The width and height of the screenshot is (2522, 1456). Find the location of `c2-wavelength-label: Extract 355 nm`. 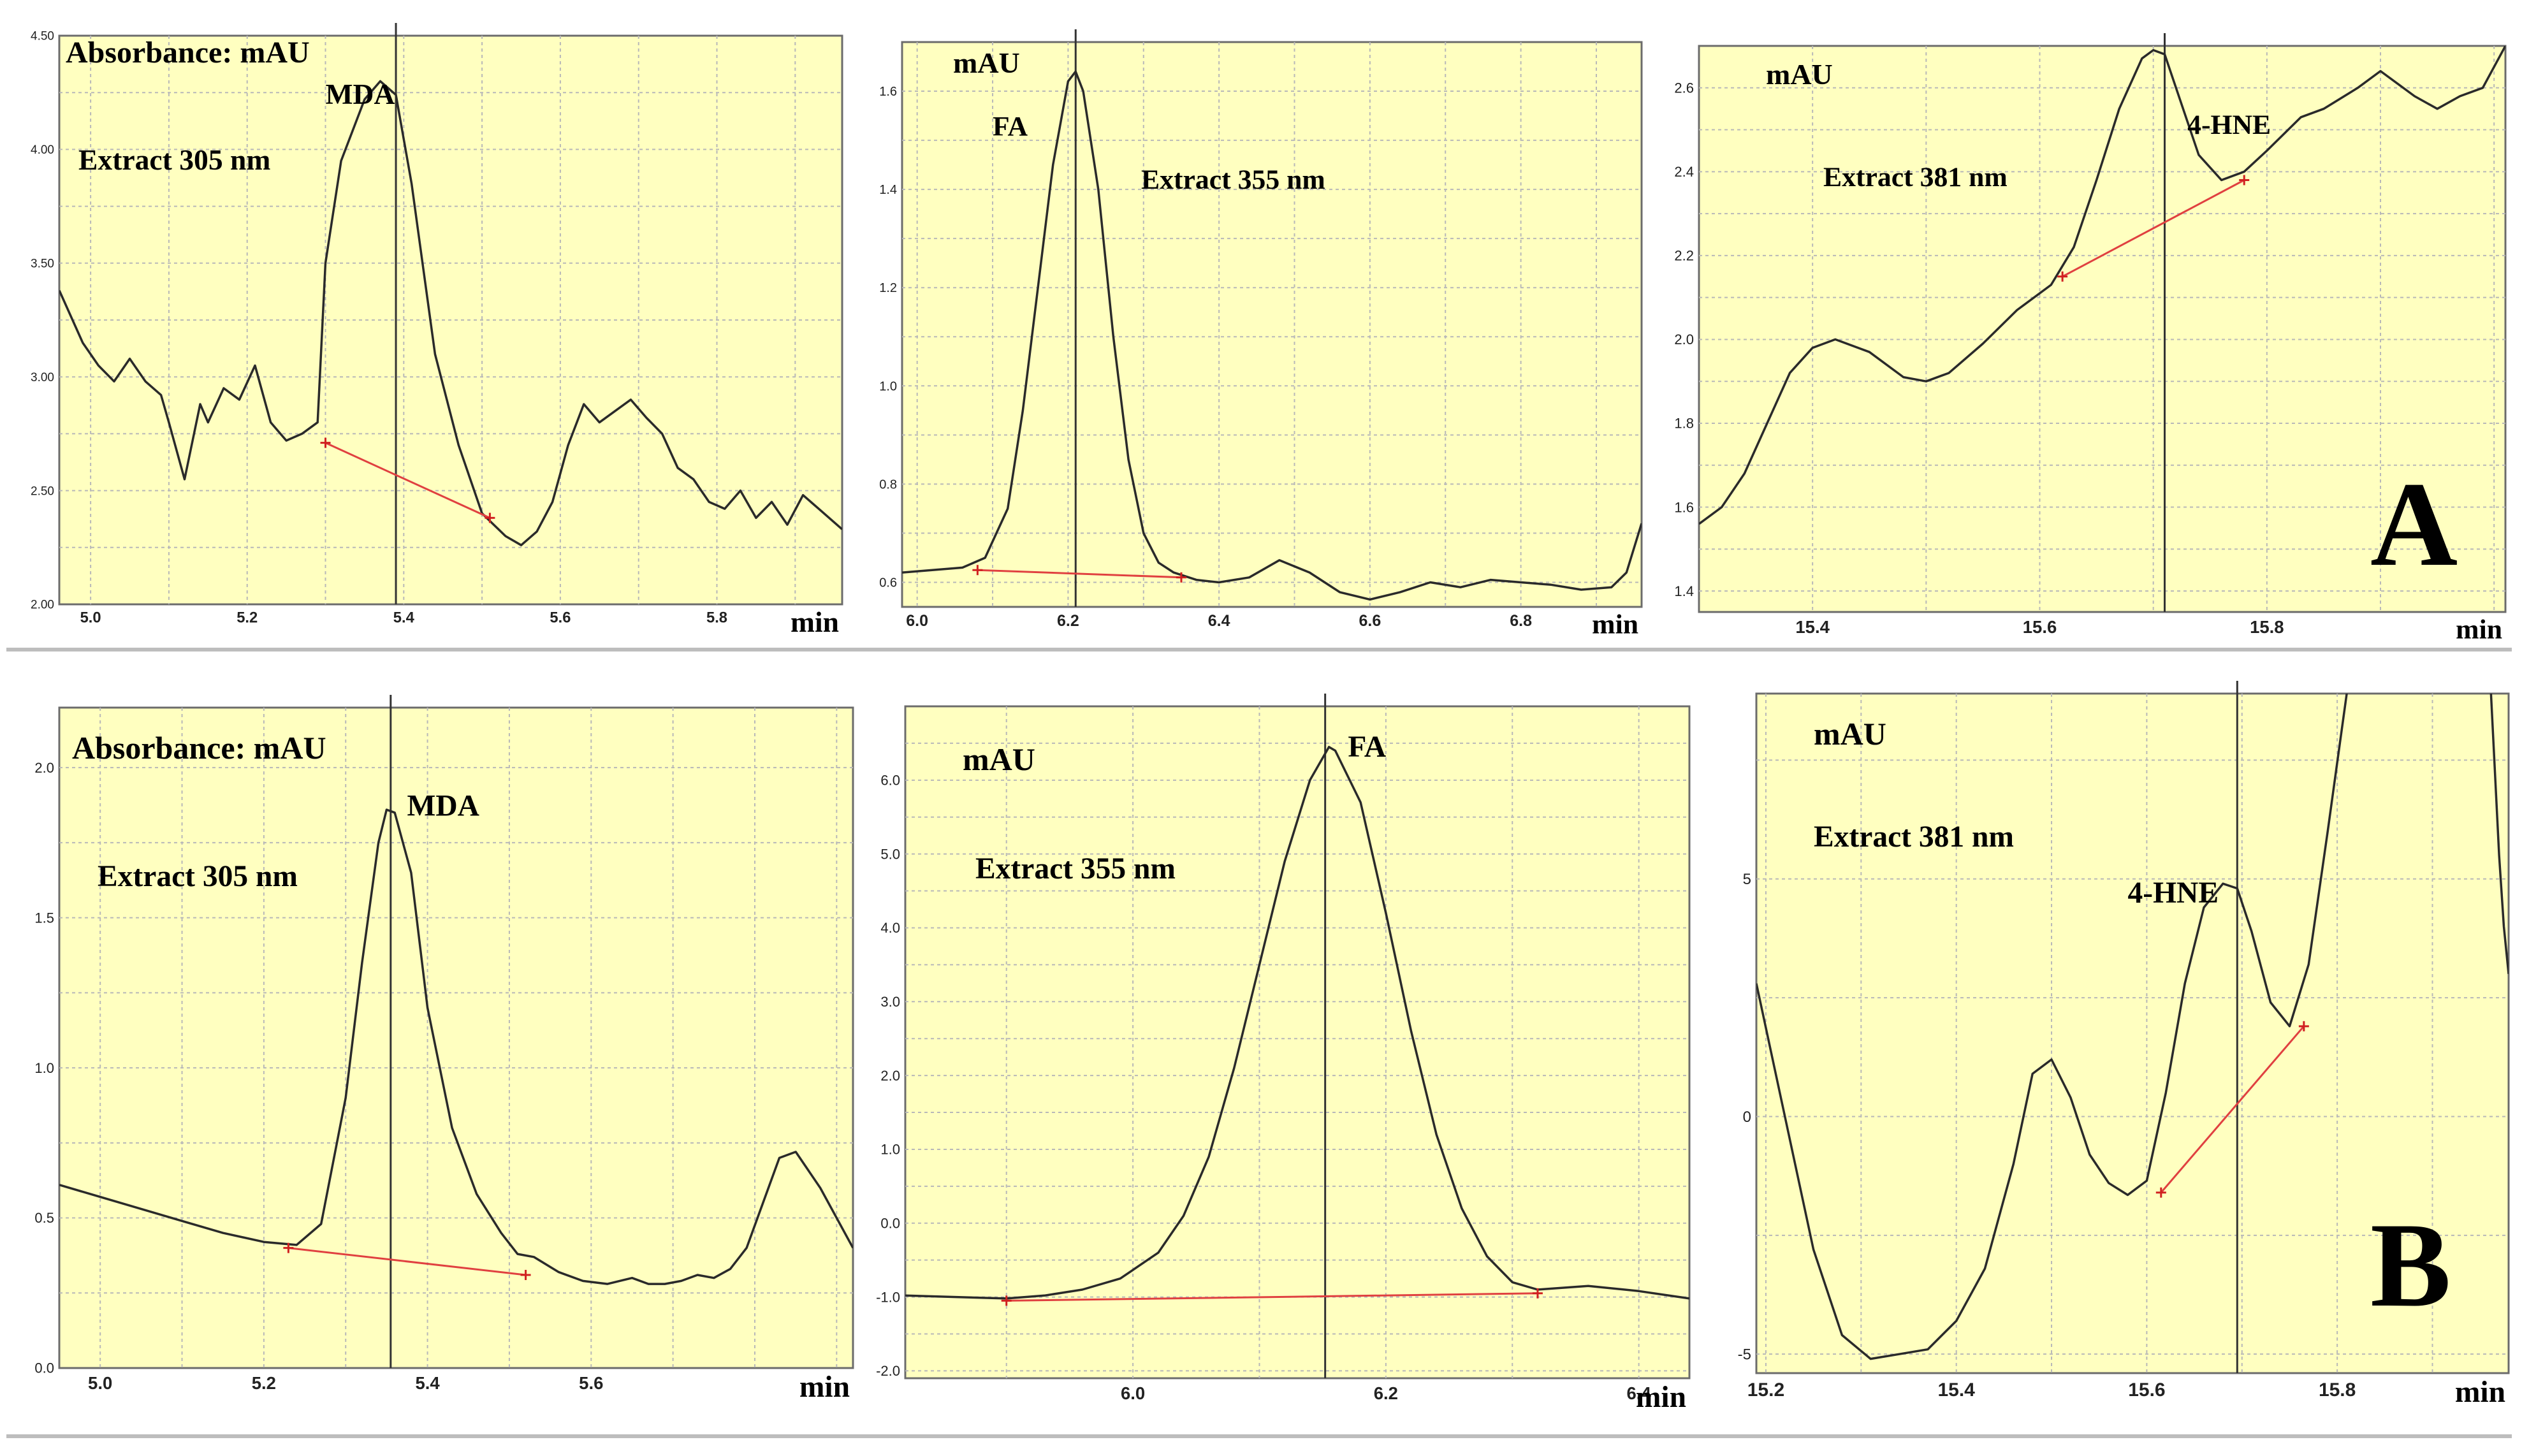

c2-wavelength-label: Extract 355 nm is located at coordinates (1233, 179).